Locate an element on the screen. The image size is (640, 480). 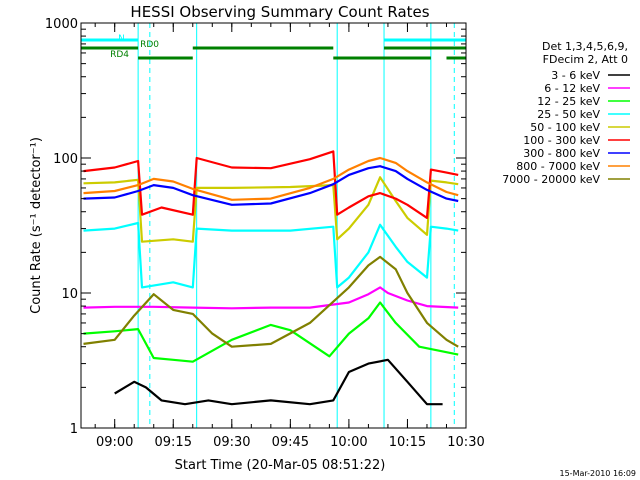
x-tick-label-5: 10:15 is located at coordinates (407, 442).